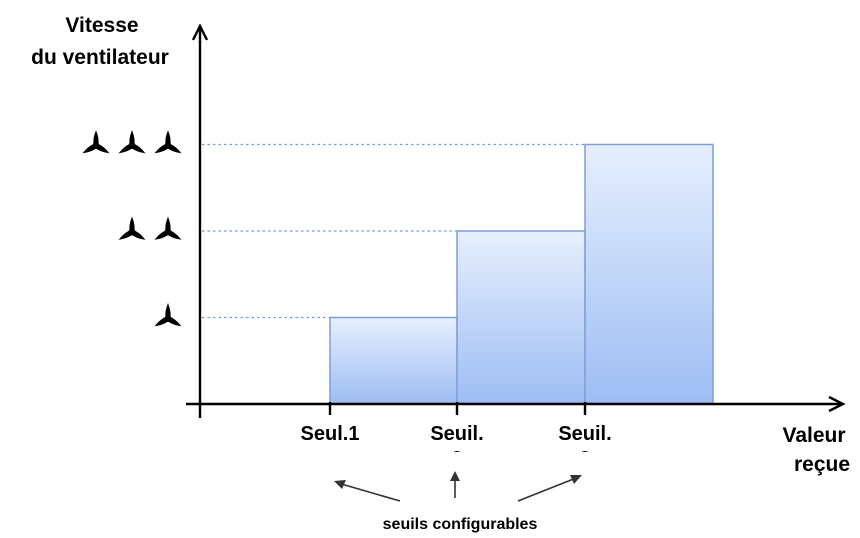  What do you see at coordinates (813, 435) in the screenshot?
I see `x-axis-label-line1: Valeur` at bounding box center [813, 435].